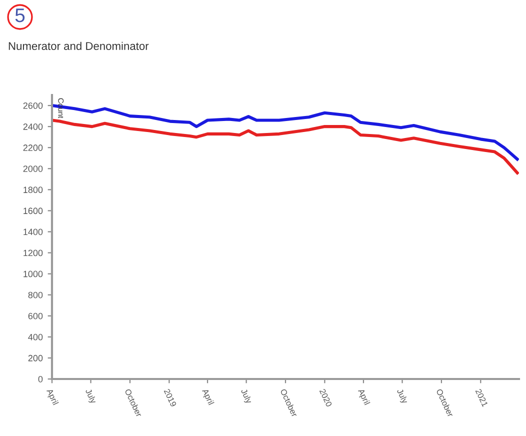  What do you see at coordinates (33, 274) in the screenshot?
I see `y-tick-label: 1000` at bounding box center [33, 274].